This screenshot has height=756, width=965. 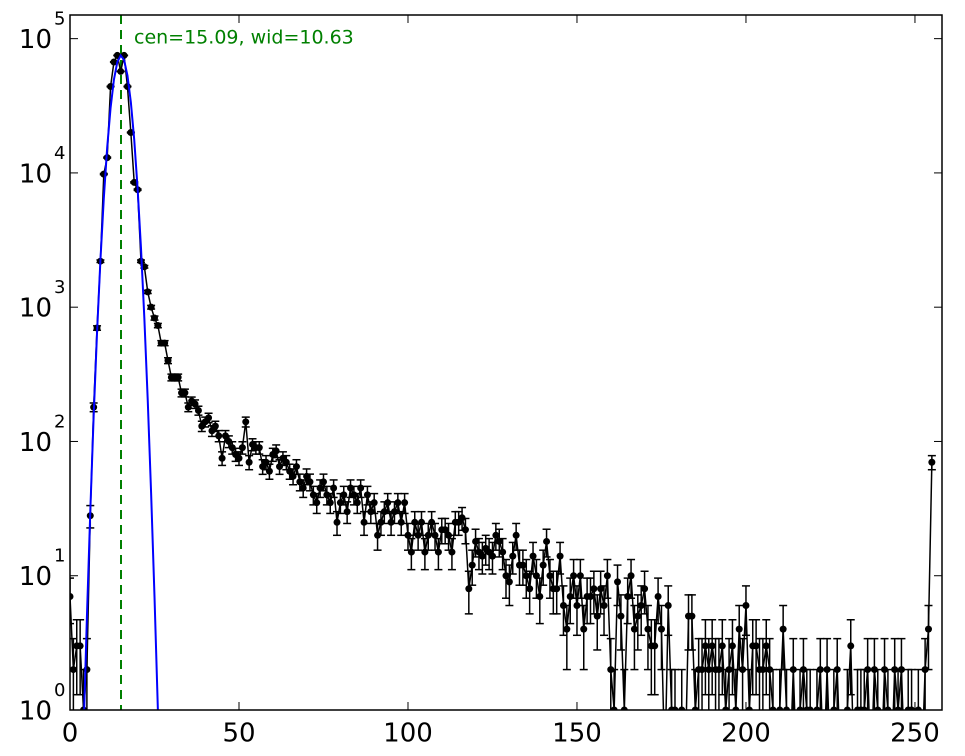 I want to click on y-tick-exponent: 5, so click(x=59, y=19).